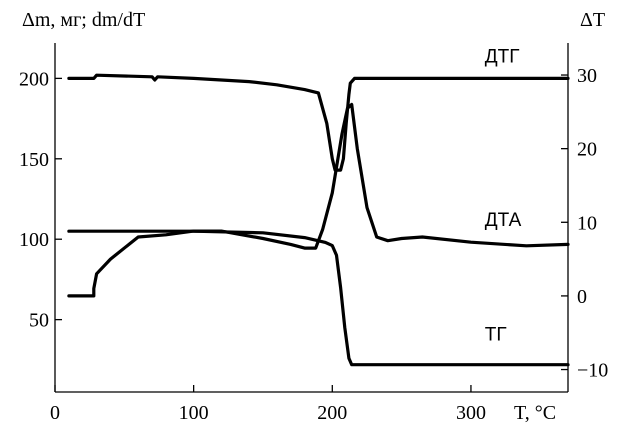 The image size is (632, 430). I want to click on series-labels: ДТГ ДТА ТГ, so click(503, 195).